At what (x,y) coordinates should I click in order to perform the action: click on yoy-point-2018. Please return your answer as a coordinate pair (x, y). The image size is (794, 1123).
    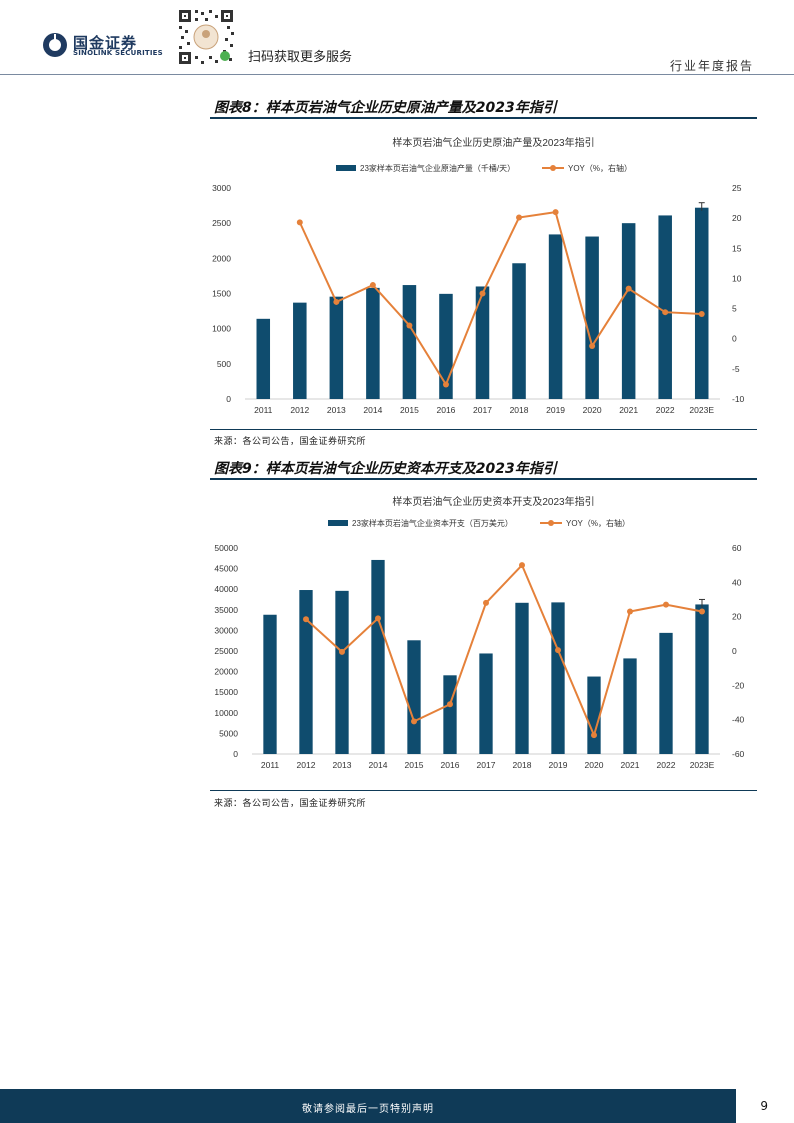
    Looking at the image, I should click on (522, 565).